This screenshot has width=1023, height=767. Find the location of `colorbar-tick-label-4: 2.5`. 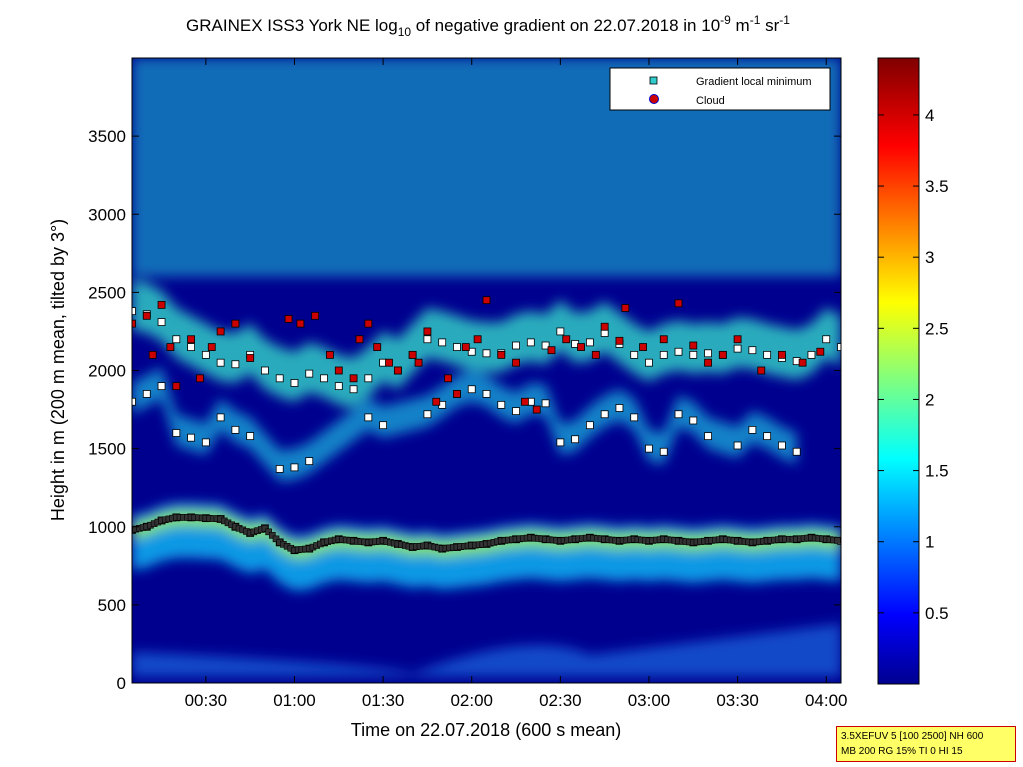

colorbar-tick-label-4: 2.5 is located at coordinates (937, 328).